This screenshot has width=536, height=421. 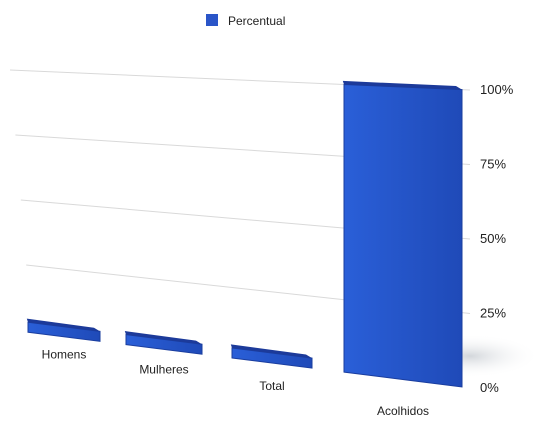 What do you see at coordinates (497, 89) in the screenshot?
I see `y-tick-label: 100%` at bounding box center [497, 89].